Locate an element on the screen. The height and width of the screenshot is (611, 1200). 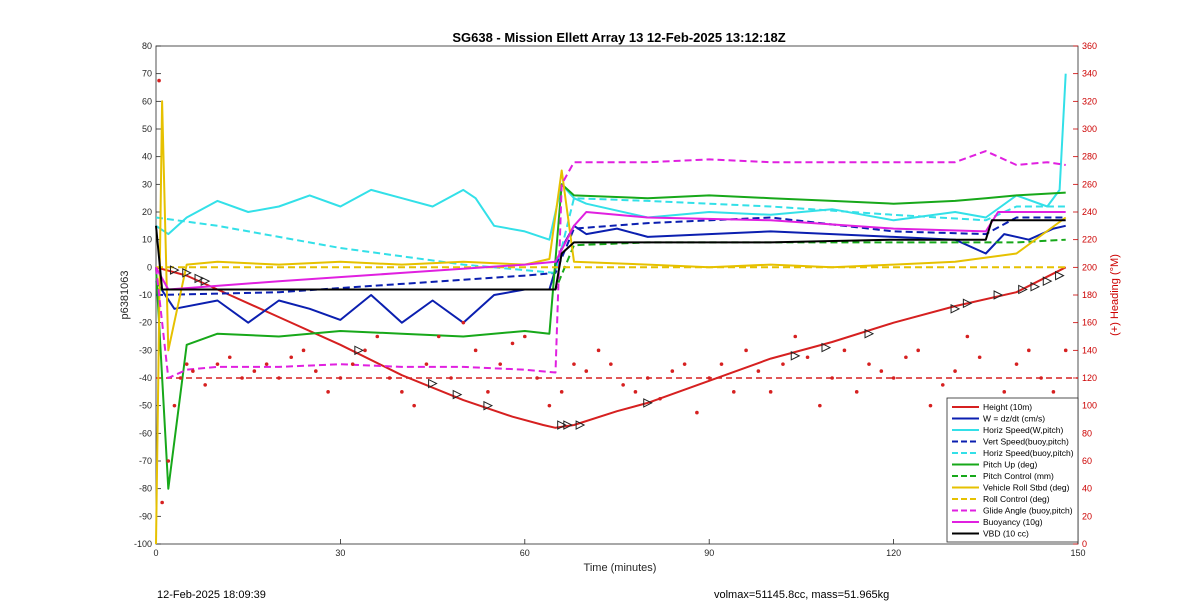
y-tick-label: 0 is located at coordinates (149, 267).